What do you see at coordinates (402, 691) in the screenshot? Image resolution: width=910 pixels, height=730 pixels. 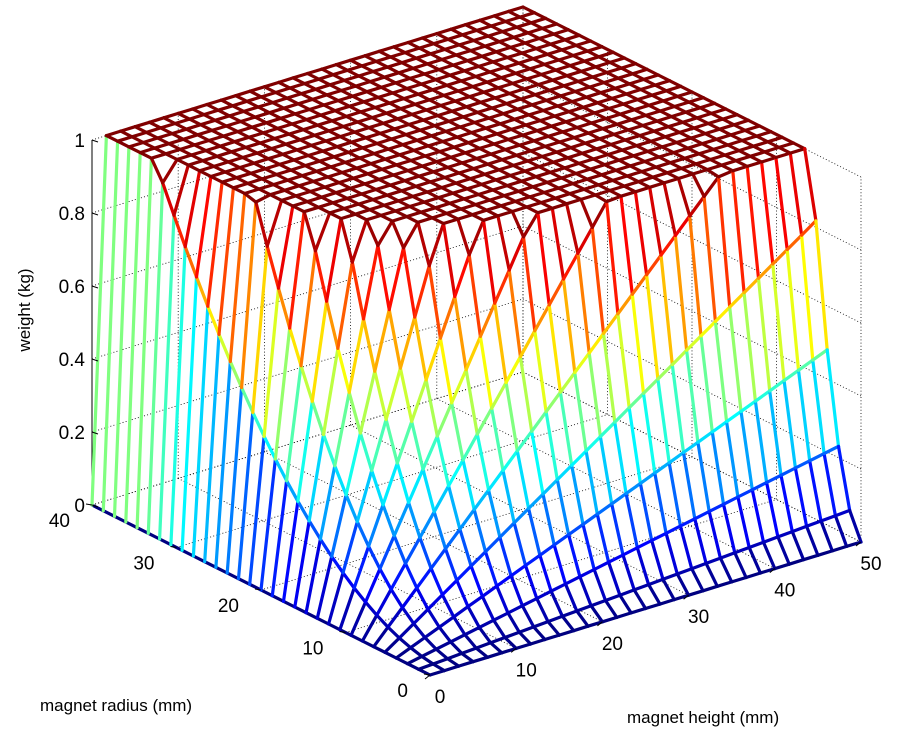 I see `y-tick-label: 0` at bounding box center [402, 691].